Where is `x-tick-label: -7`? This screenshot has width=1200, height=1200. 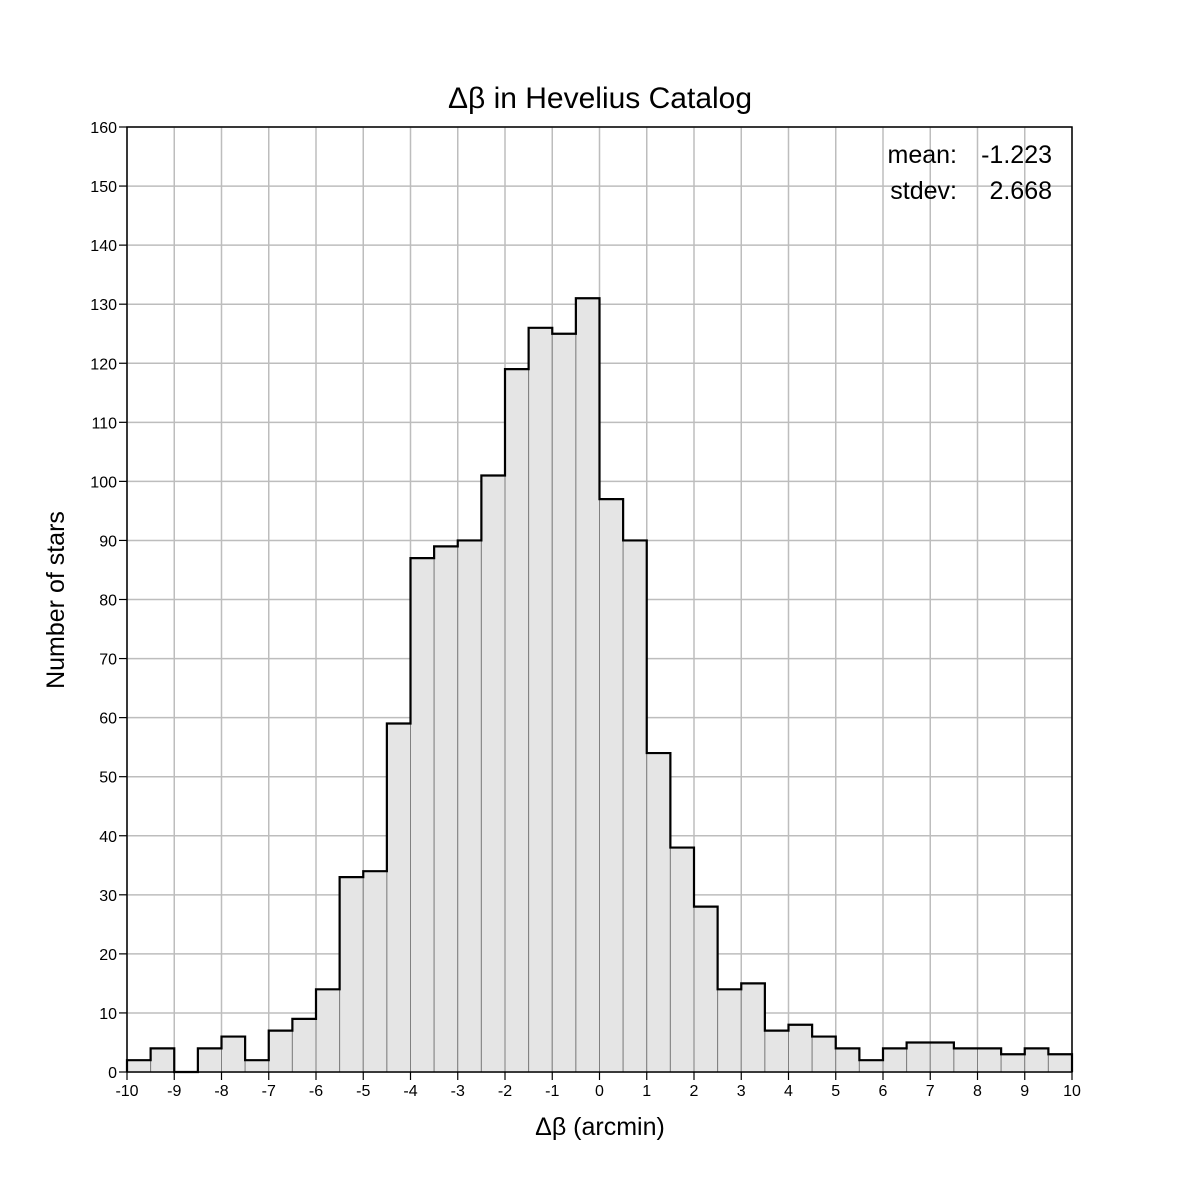
x-tick-label: -7 is located at coordinates (269, 1091).